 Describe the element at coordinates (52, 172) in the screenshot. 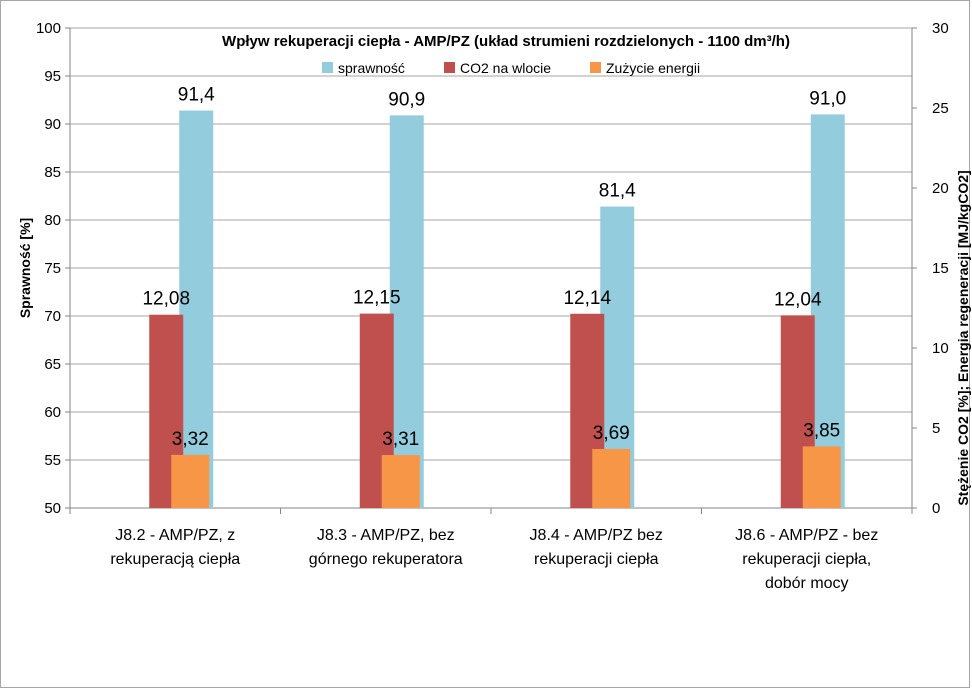

I see `left-tick-label: 85` at that location.